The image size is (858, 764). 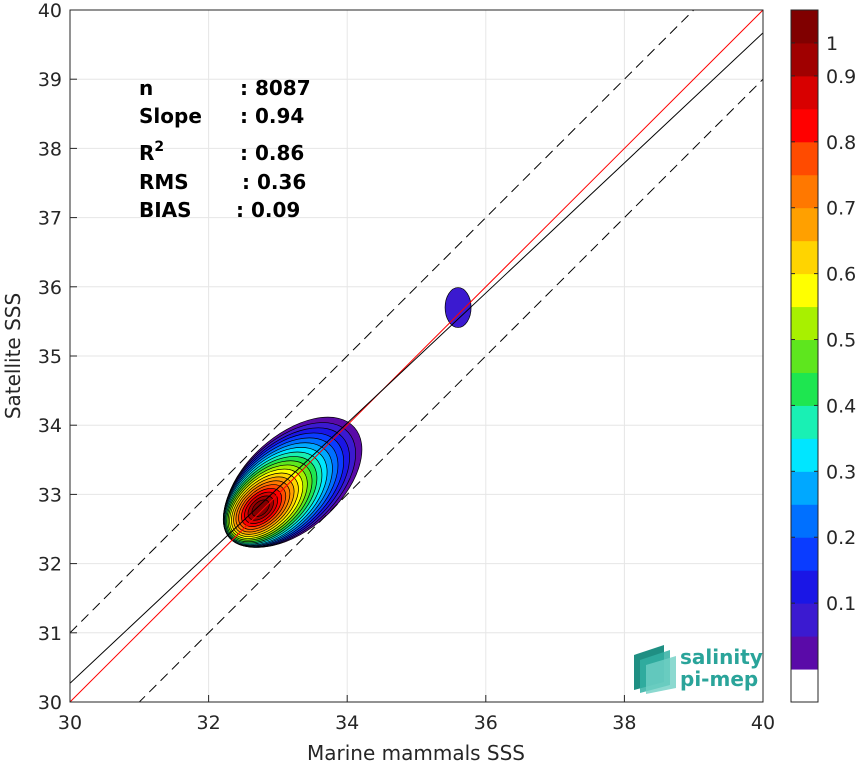 I want to click on stat-value-0: : 8087, so click(x=275, y=88).